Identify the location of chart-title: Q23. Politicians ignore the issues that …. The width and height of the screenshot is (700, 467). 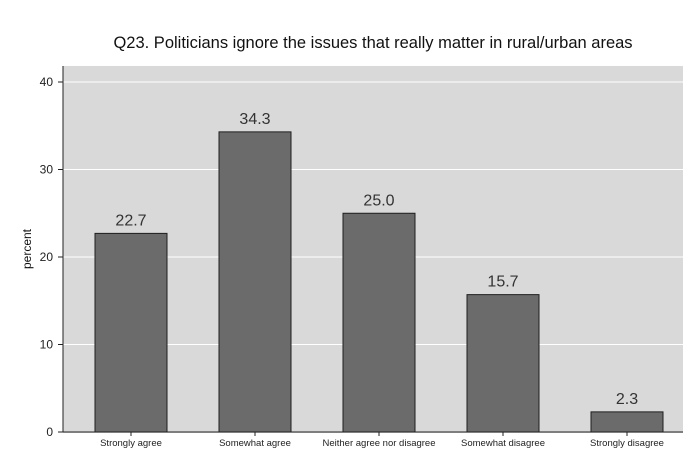
(372, 43).